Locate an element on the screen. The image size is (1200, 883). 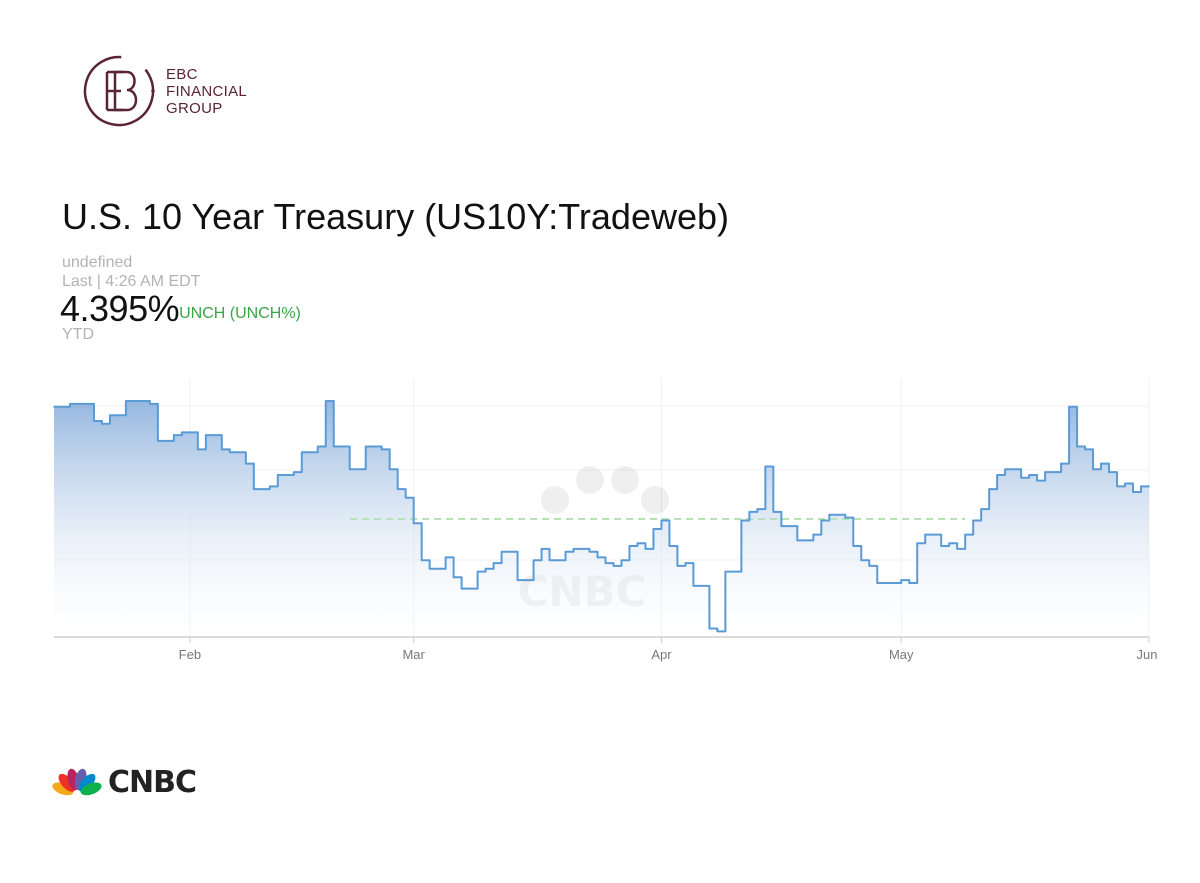
x-tick-label: Mar is located at coordinates (413, 654).